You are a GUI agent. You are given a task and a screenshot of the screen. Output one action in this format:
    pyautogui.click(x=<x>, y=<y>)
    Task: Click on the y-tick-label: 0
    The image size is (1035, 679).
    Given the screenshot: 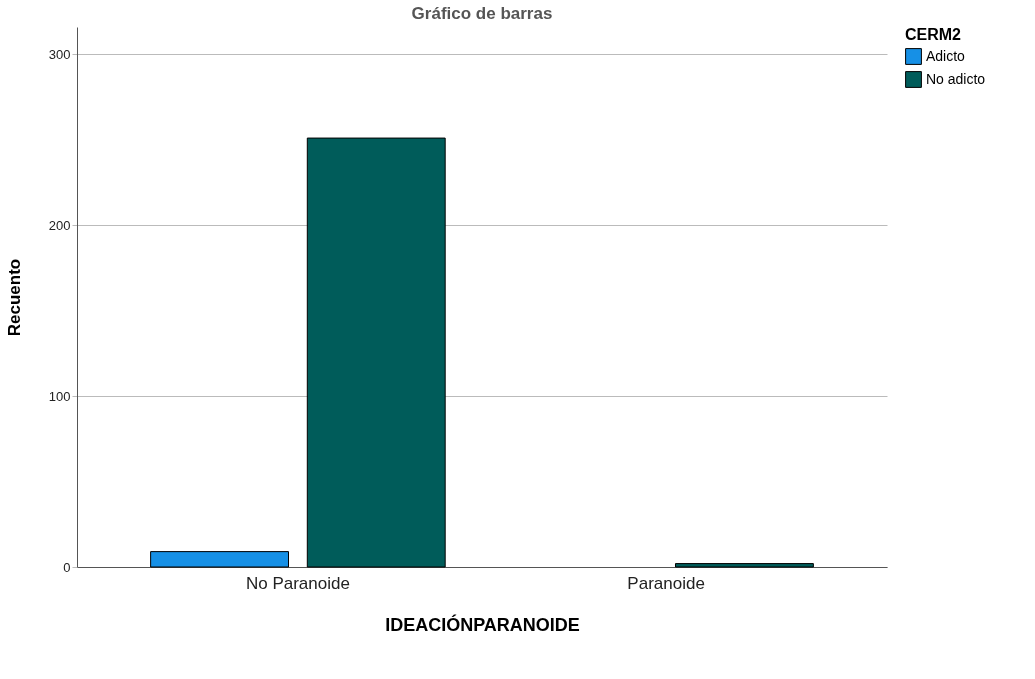 What is the action you would take?
    pyautogui.click(x=67, y=567)
    